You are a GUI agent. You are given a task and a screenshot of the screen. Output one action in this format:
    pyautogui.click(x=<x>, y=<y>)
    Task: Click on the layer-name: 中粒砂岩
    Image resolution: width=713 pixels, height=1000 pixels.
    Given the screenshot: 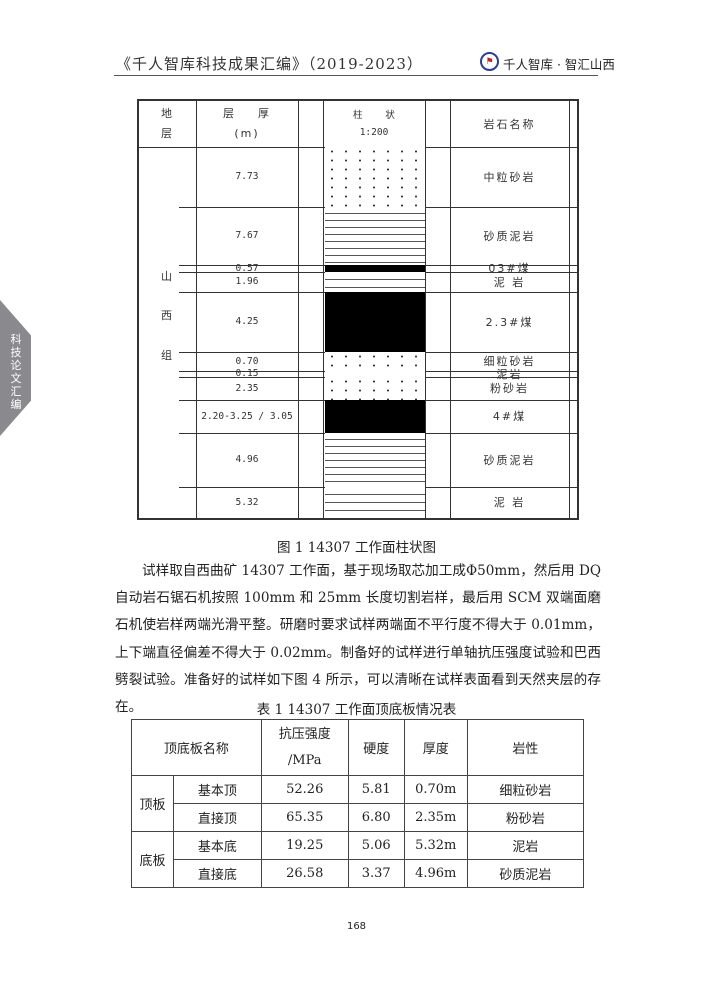 What is the action you would take?
    pyautogui.click(x=509, y=177)
    